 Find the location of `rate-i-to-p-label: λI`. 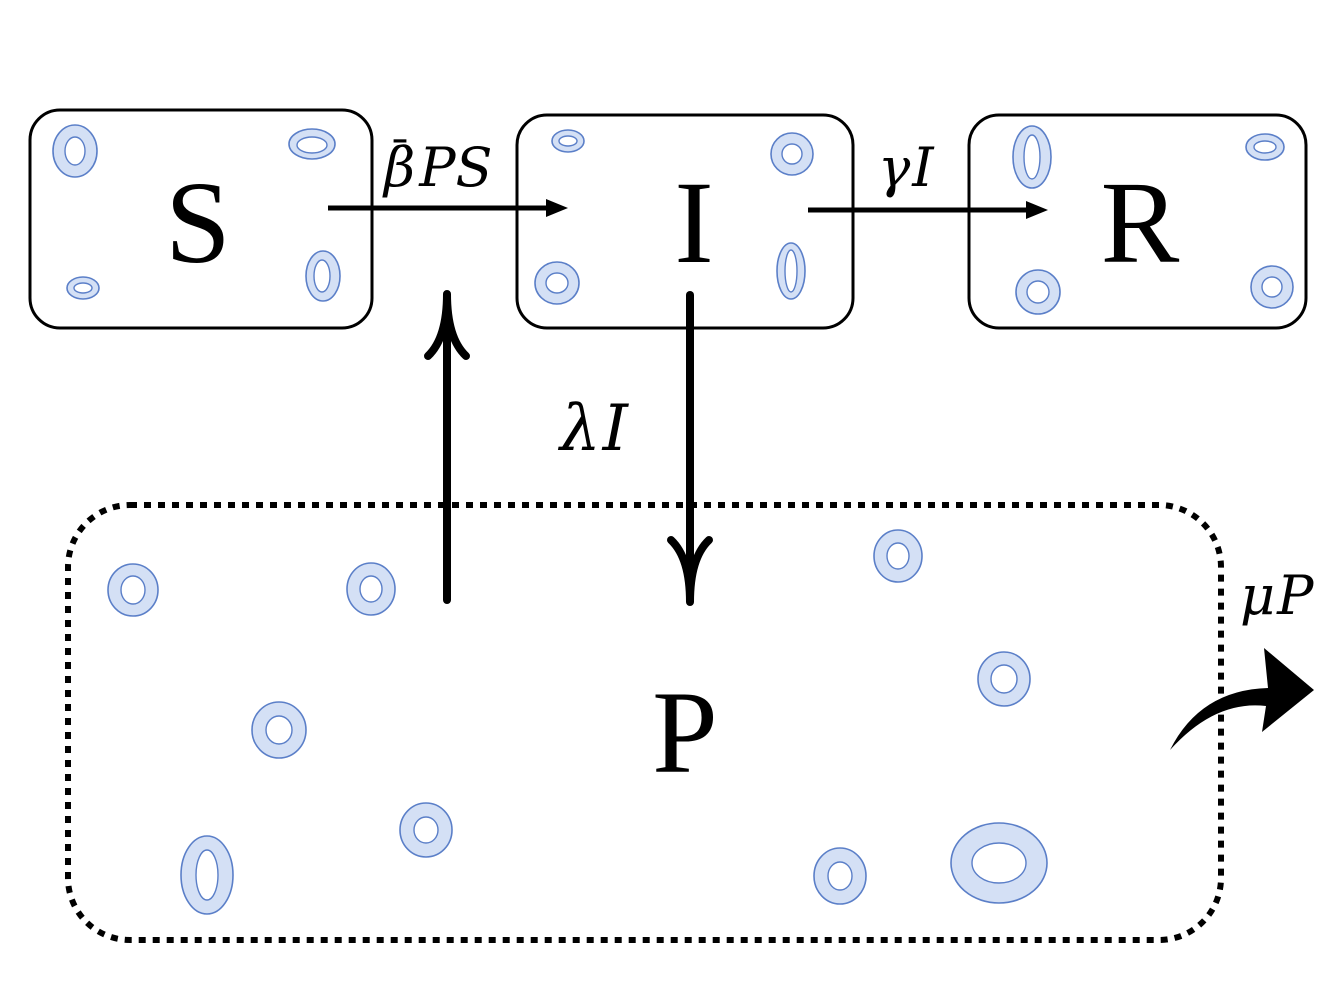

rate-i-to-p-label: λI is located at coordinates (593, 429).